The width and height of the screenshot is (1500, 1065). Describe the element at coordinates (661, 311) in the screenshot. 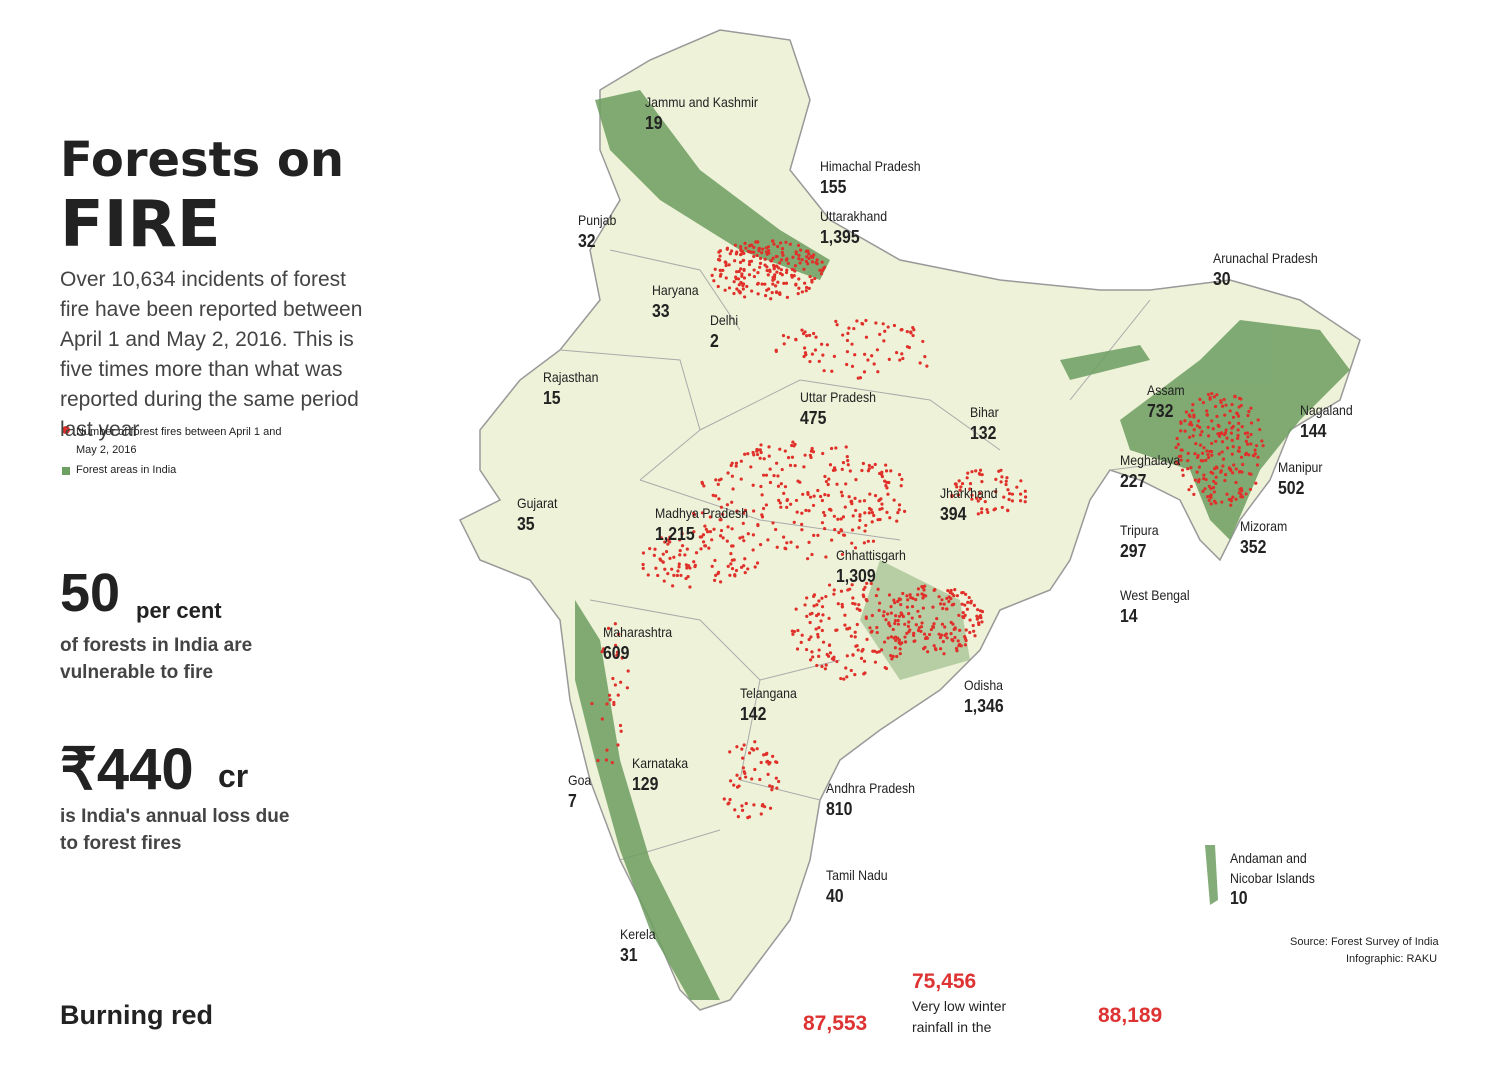

I see `state-count: 33` at that location.